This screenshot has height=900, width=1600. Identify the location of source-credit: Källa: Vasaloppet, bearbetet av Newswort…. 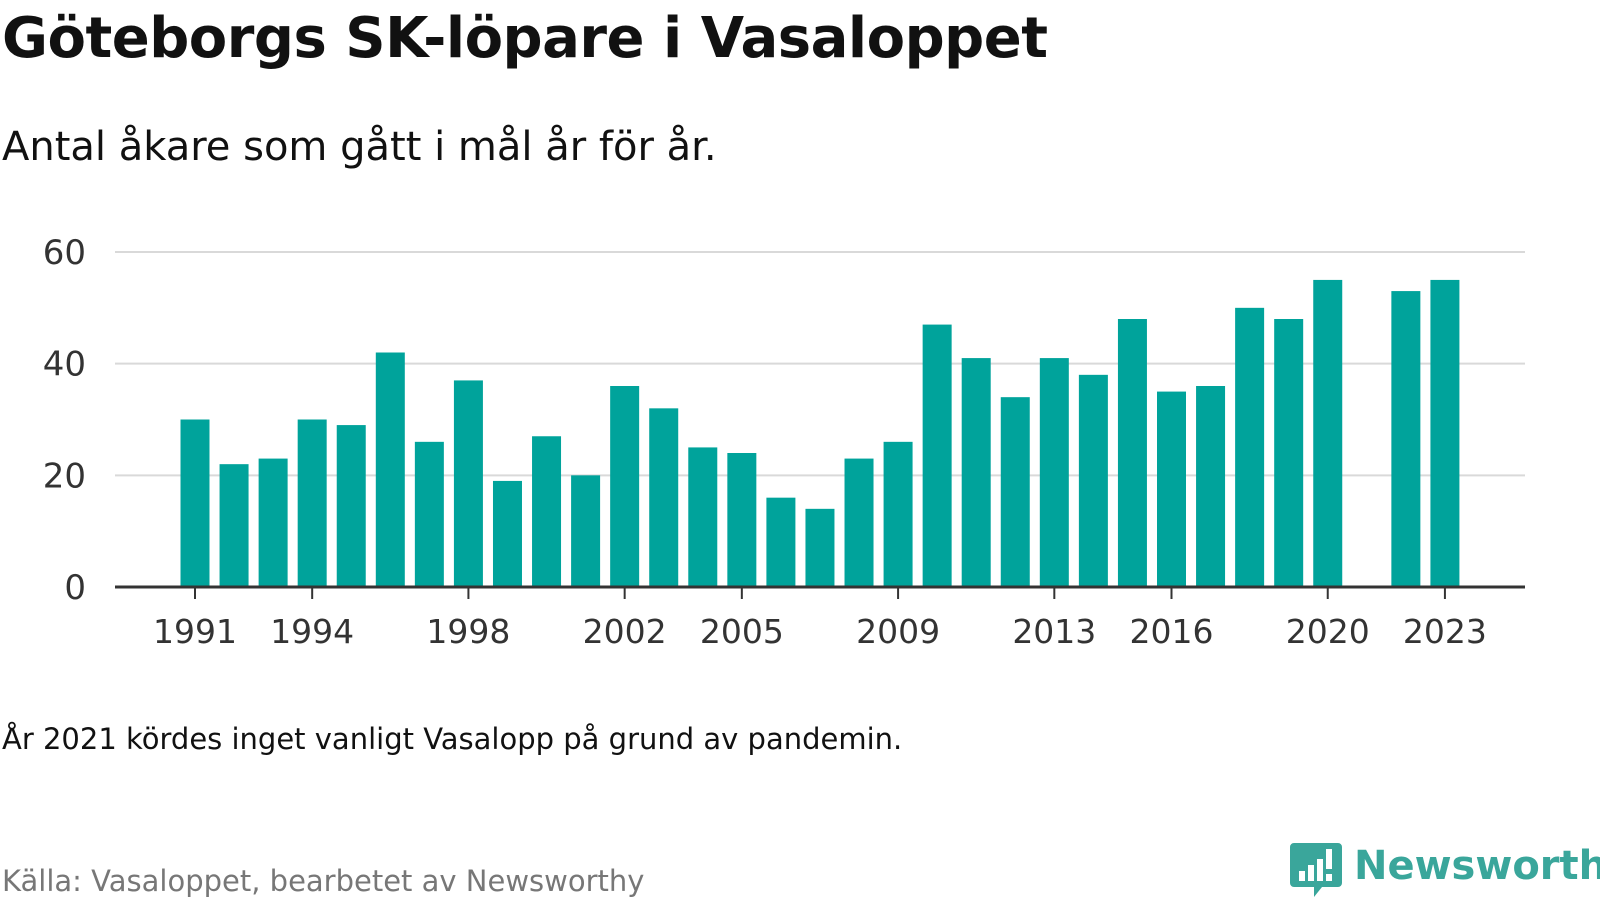
(323, 881).